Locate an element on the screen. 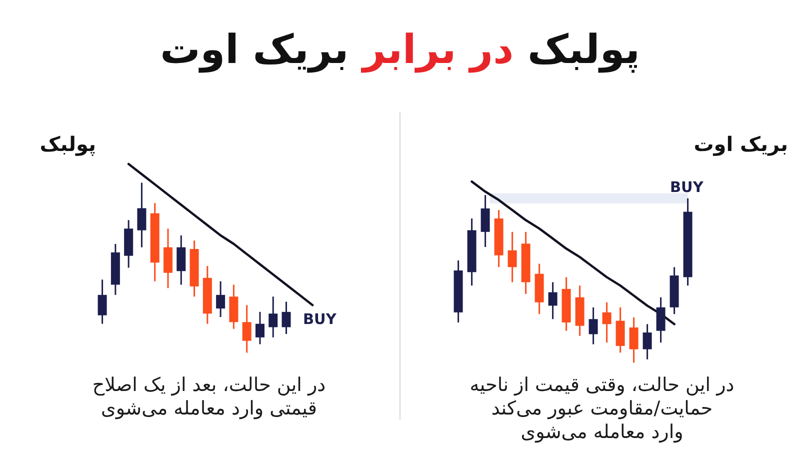  text: در این حالت، وقتی قیمت از ناحیه حمایت/مقاومت عبور می‌کند وارد معامله می‌شوی is located at coordinates (602, 408).